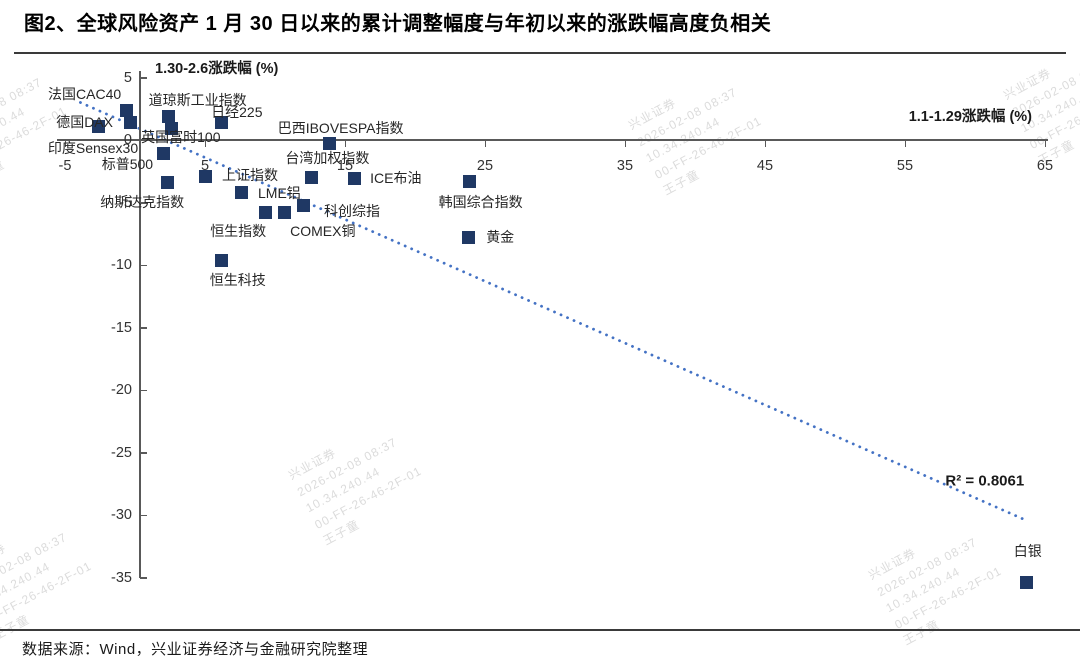 This screenshot has height=664, width=1080. I want to click on point-label: 纳斯达克指数, so click(142, 201).